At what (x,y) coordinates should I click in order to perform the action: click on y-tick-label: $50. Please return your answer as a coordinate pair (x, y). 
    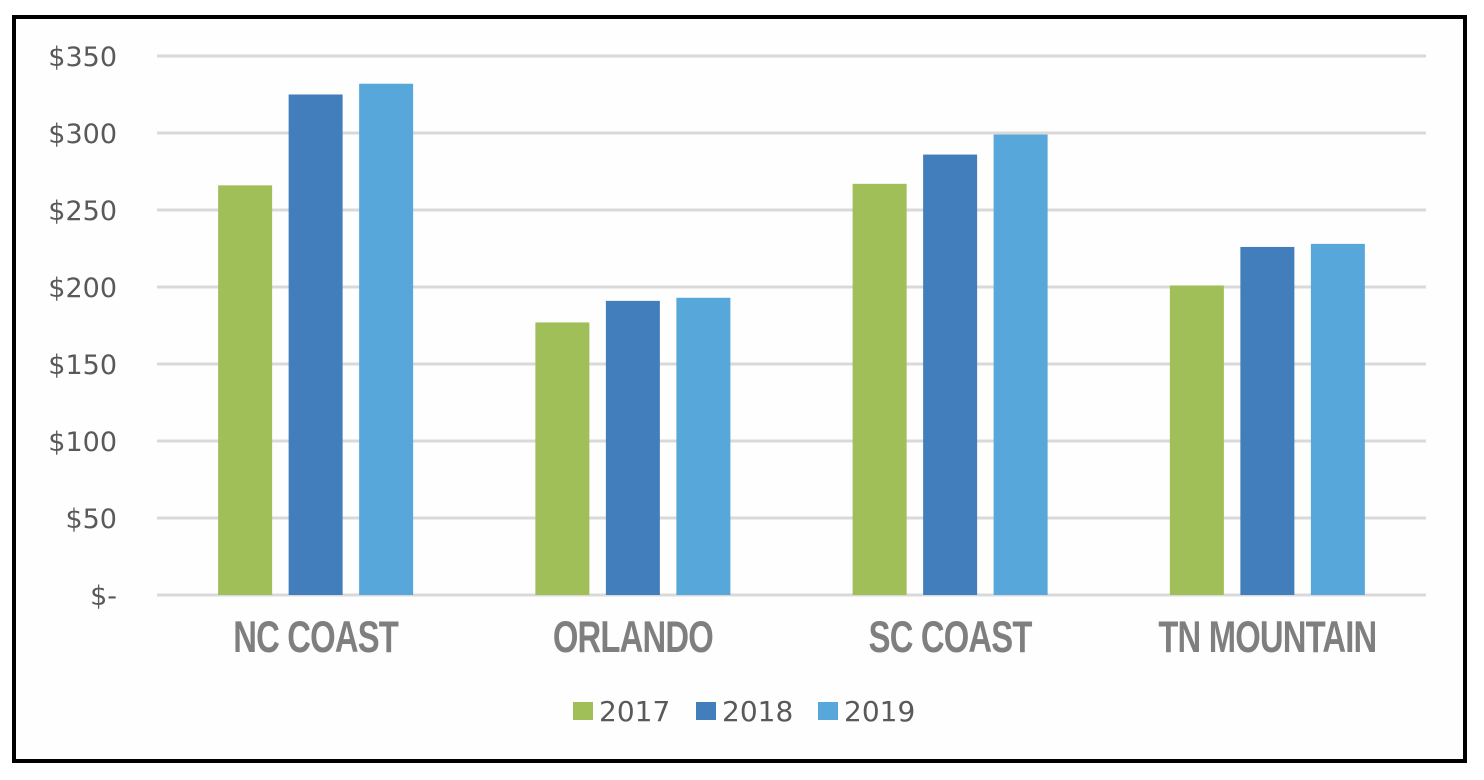
    Looking at the image, I should click on (91, 519).